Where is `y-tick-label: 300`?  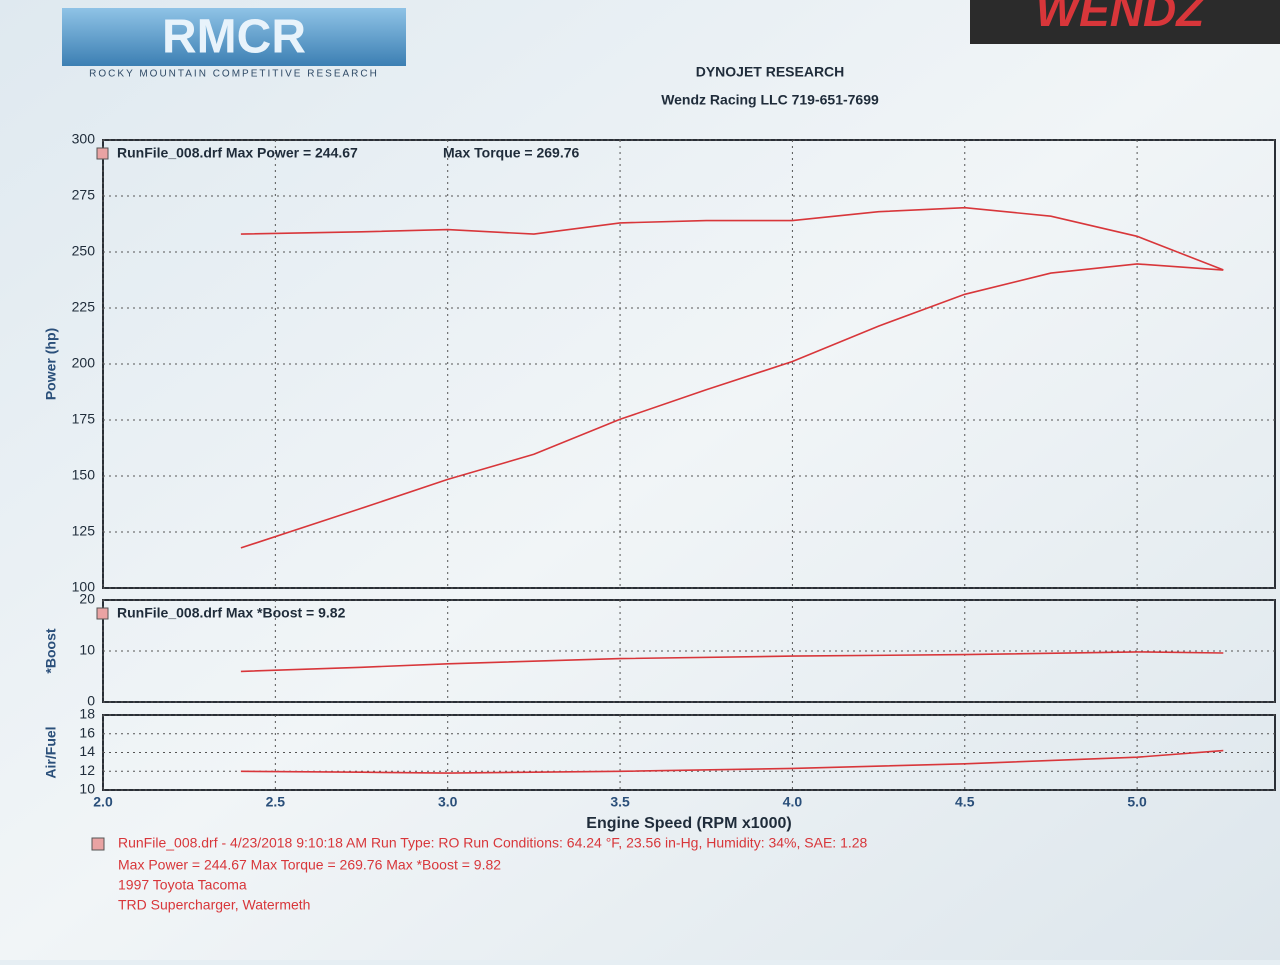 y-tick-label: 300 is located at coordinates (84, 139).